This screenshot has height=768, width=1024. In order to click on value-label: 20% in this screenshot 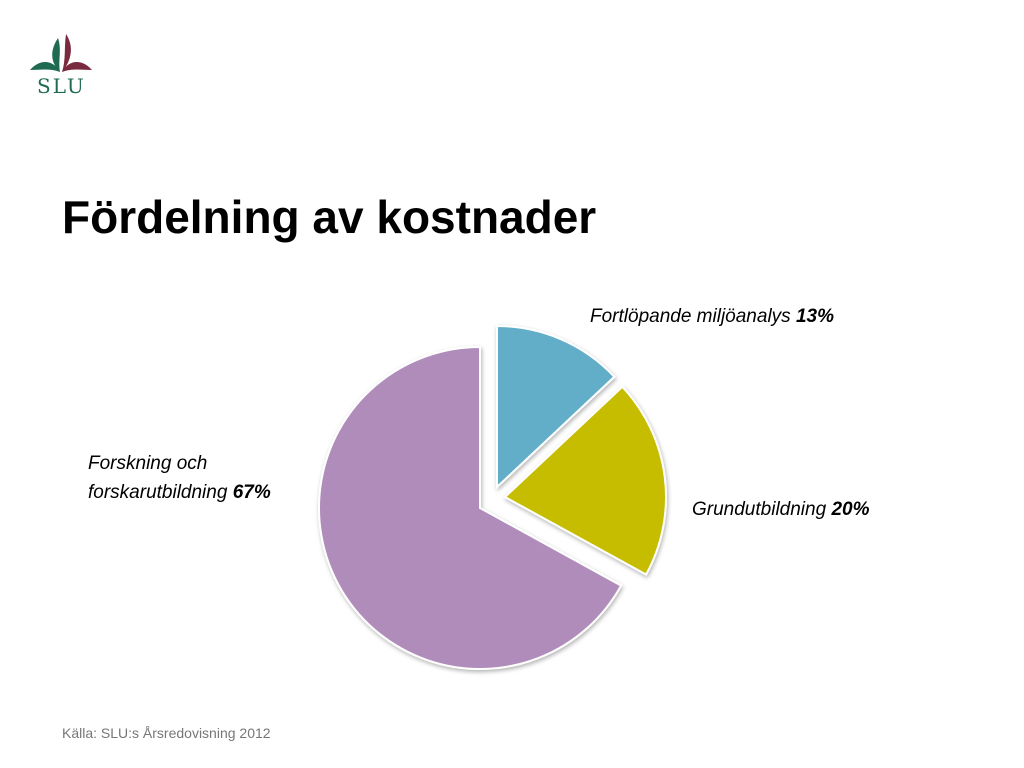, I will do `click(850, 509)`.